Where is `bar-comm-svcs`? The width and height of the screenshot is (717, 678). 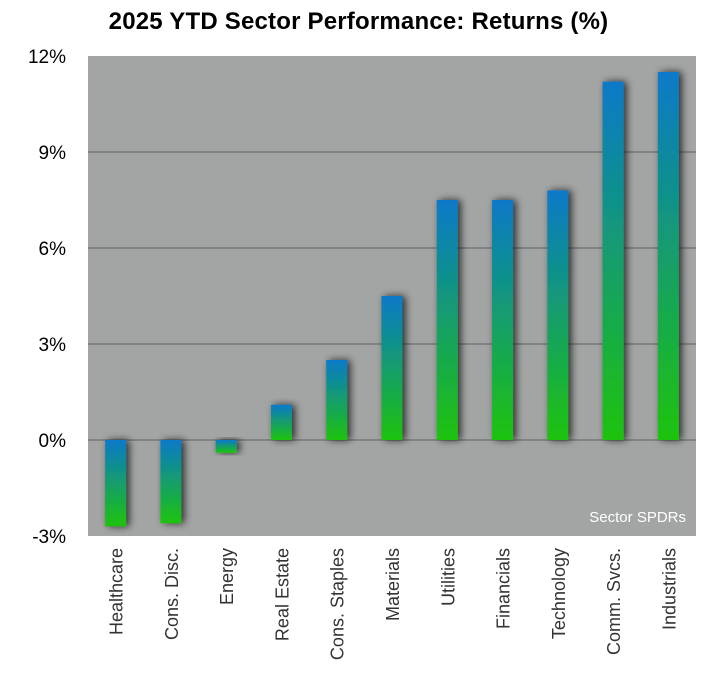
bar-comm-svcs is located at coordinates (613, 260).